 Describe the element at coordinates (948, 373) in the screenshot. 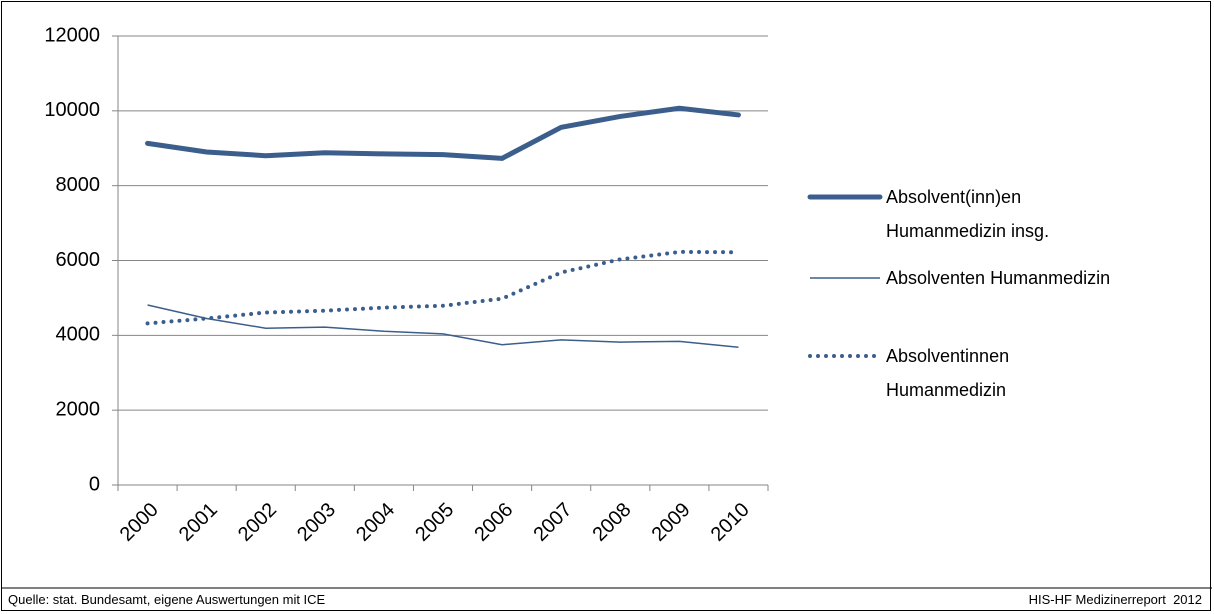

I see `legend-label: Absolventinnen Humanmedizin` at that location.